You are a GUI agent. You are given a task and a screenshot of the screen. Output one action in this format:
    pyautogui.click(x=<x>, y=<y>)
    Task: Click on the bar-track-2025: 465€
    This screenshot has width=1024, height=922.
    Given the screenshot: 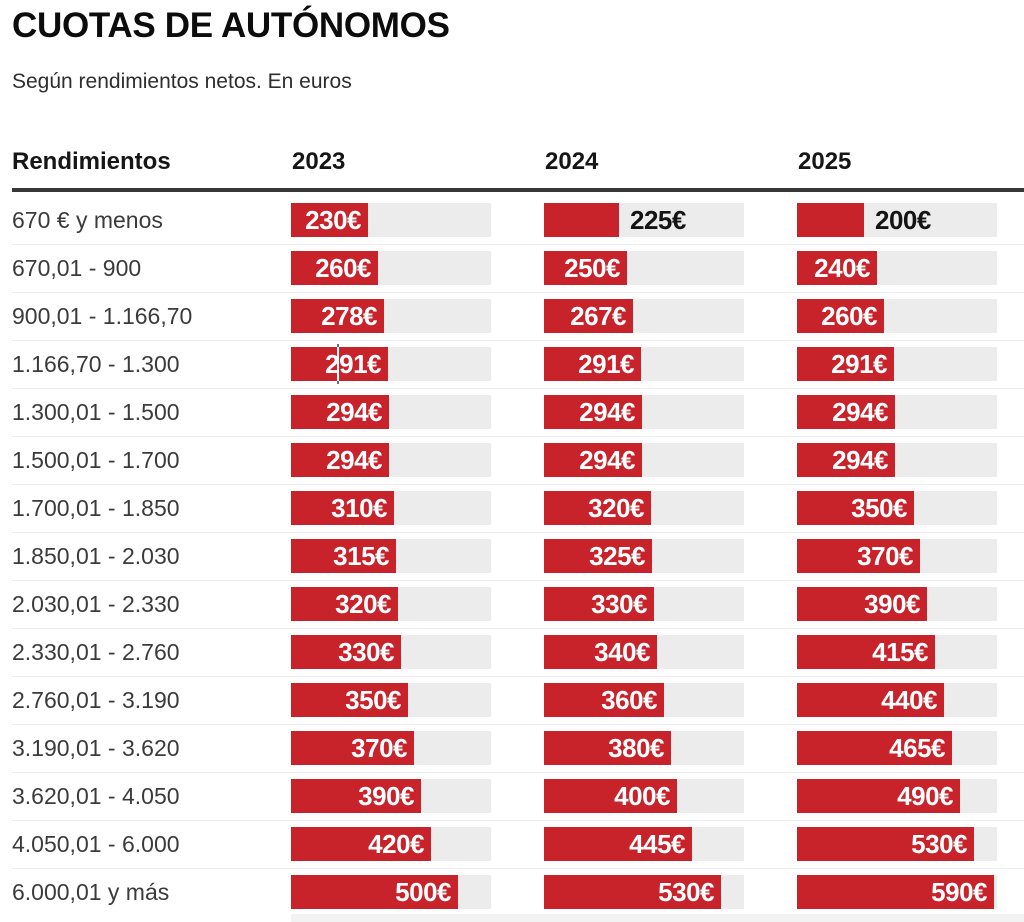 What is the action you would take?
    pyautogui.click(x=897, y=748)
    